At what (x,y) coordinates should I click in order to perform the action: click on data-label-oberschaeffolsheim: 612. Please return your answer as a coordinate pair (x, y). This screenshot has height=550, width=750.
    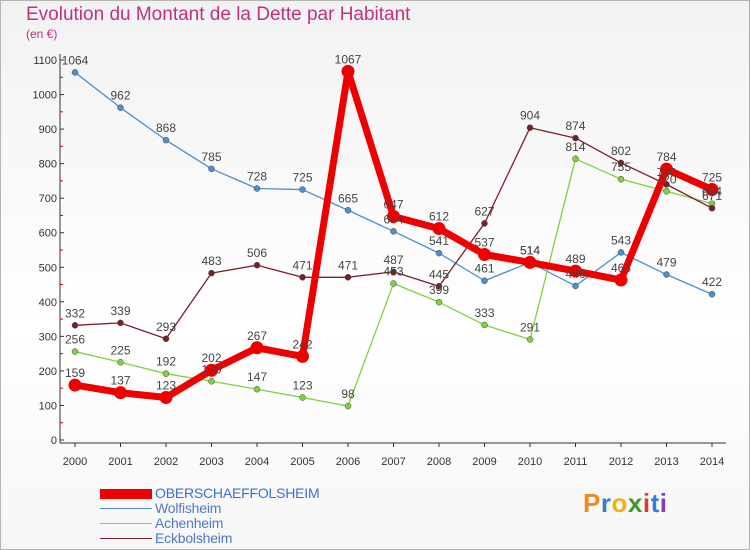
    Looking at the image, I should click on (439, 217).